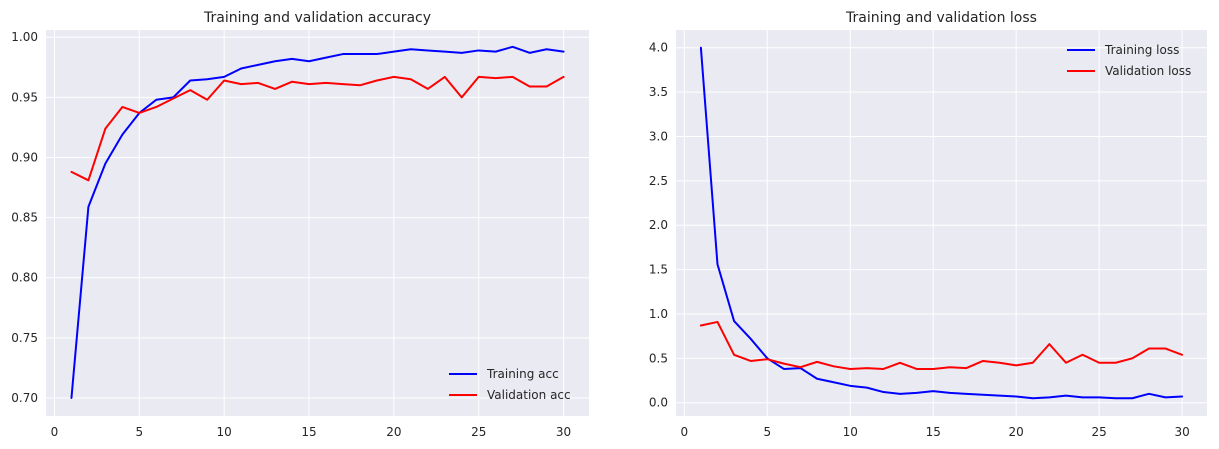 This screenshot has height=449, width=1219. What do you see at coordinates (24, 278) in the screenshot?
I see `chart-0-ytick-label-2: 0.80` at bounding box center [24, 278].